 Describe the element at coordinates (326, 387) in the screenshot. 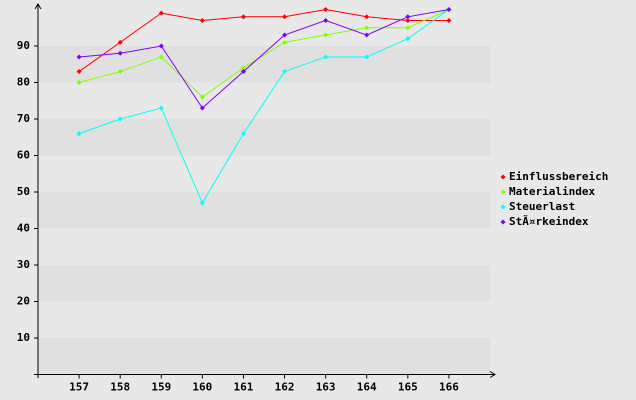

I see `x-tick-label: 163` at that location.